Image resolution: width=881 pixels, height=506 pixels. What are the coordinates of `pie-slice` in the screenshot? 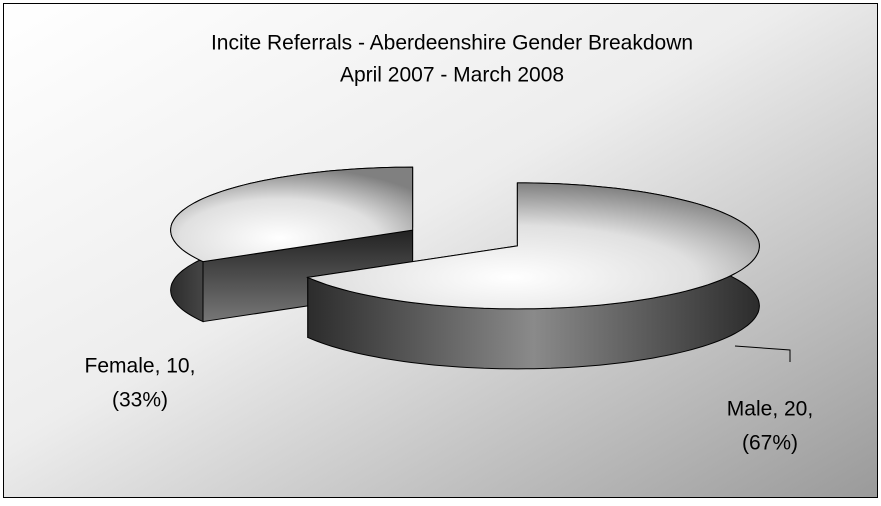 It's located at (292, 244).